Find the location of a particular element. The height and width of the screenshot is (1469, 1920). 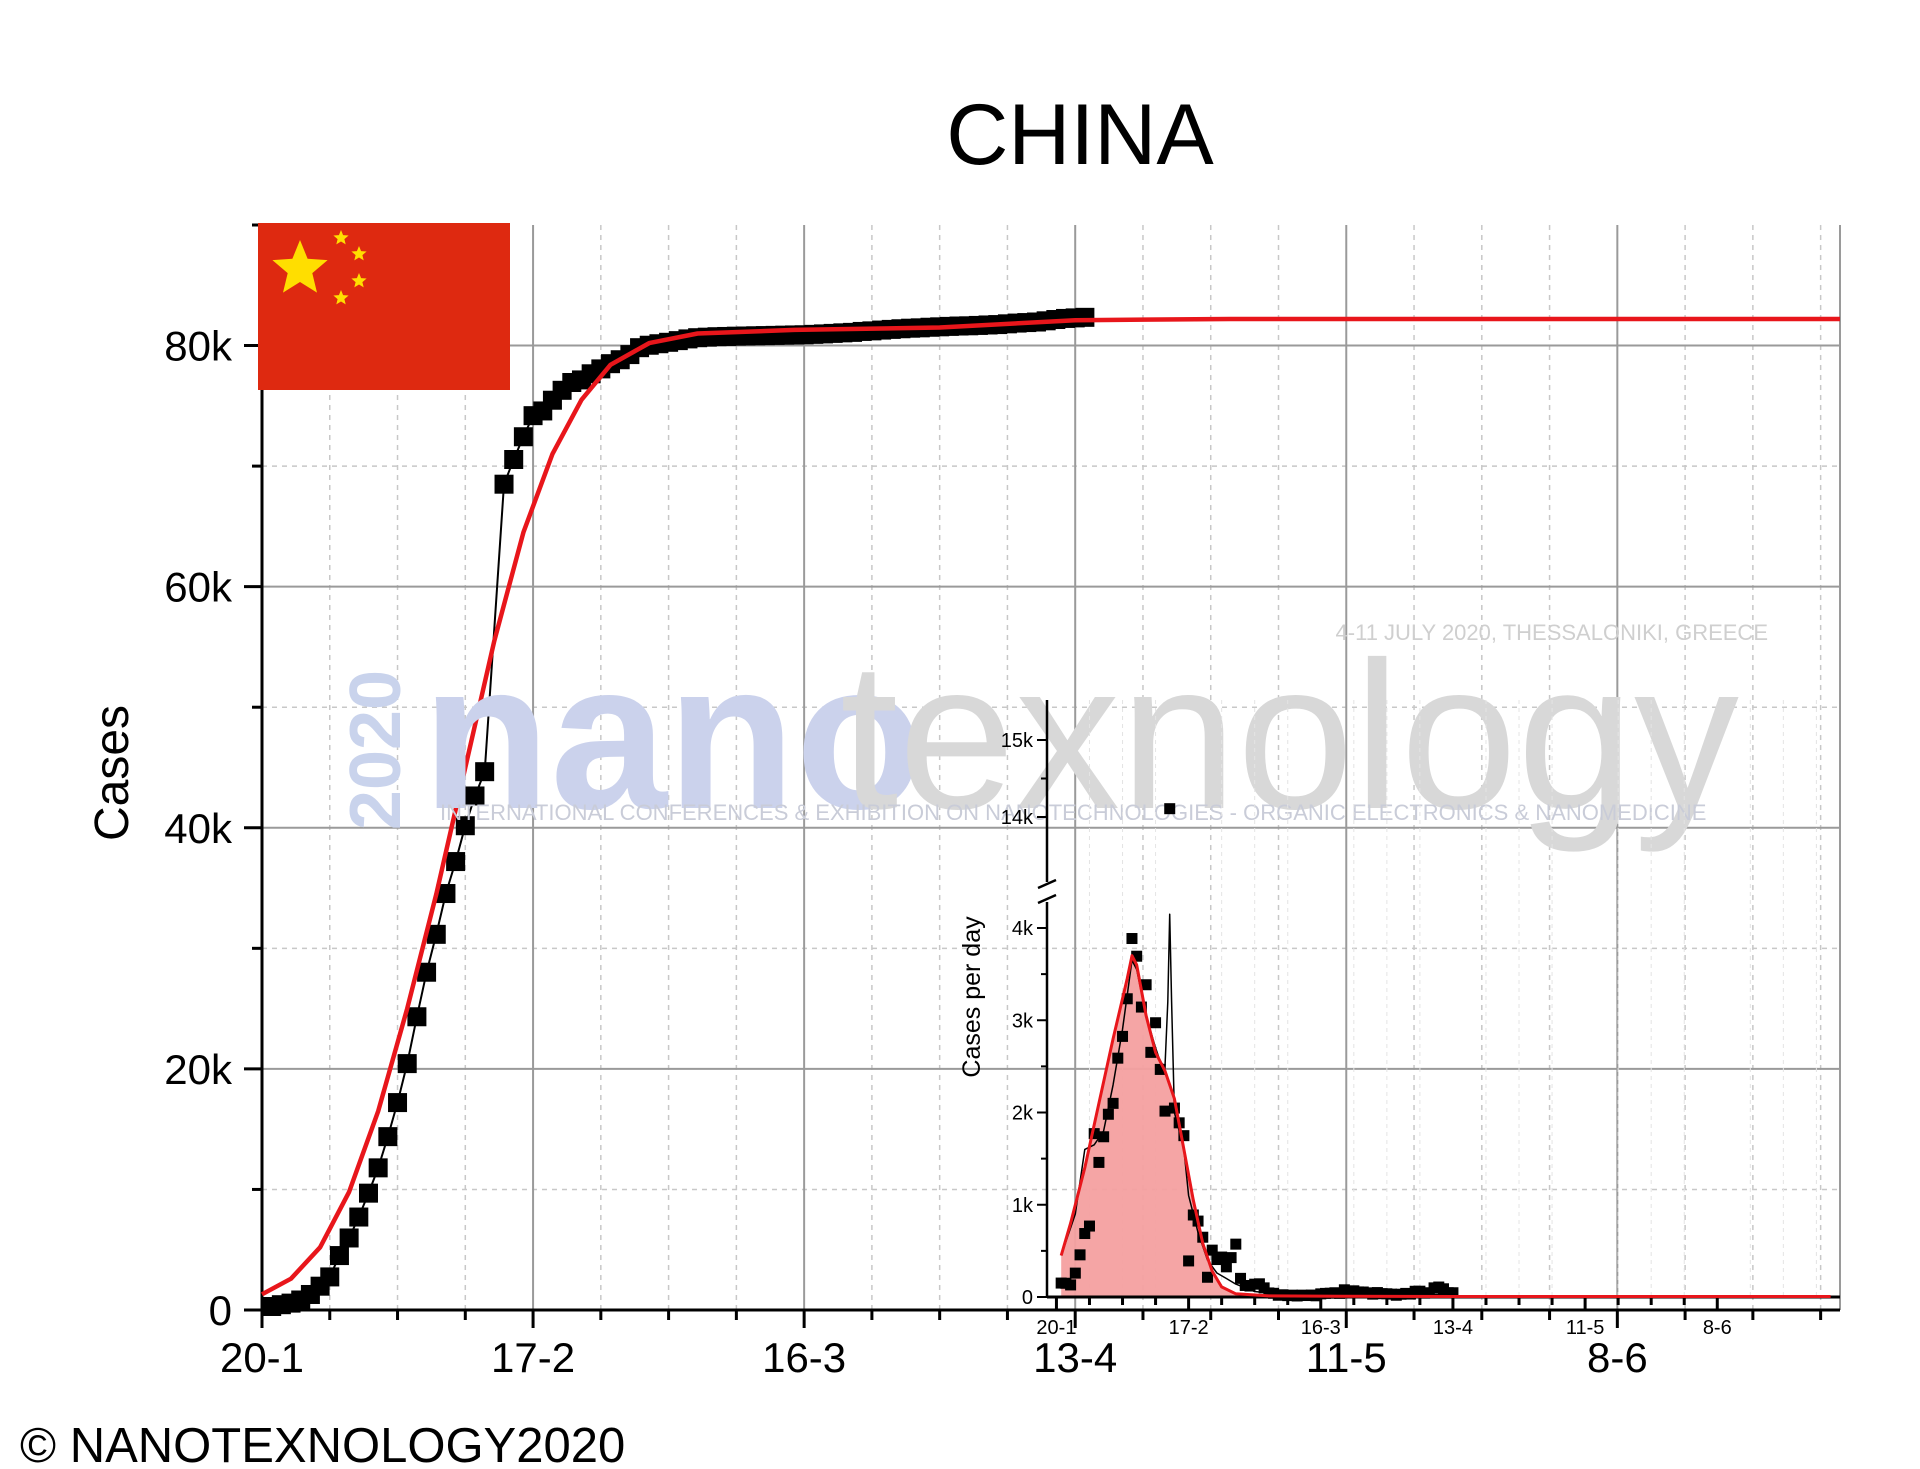

main-y-tick-label: 80k is located at coordinates (198, 346).